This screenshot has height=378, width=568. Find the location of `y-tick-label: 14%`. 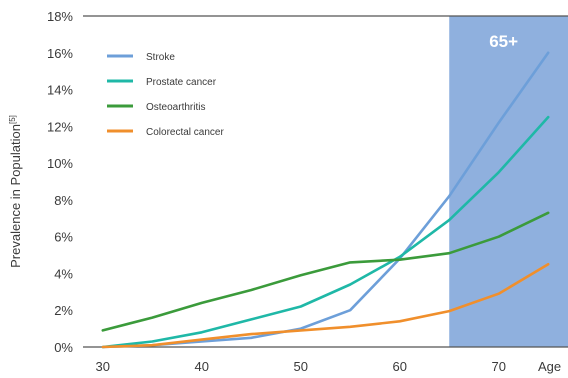

y-tick-label: 14% is located at coordinates (60, 90).